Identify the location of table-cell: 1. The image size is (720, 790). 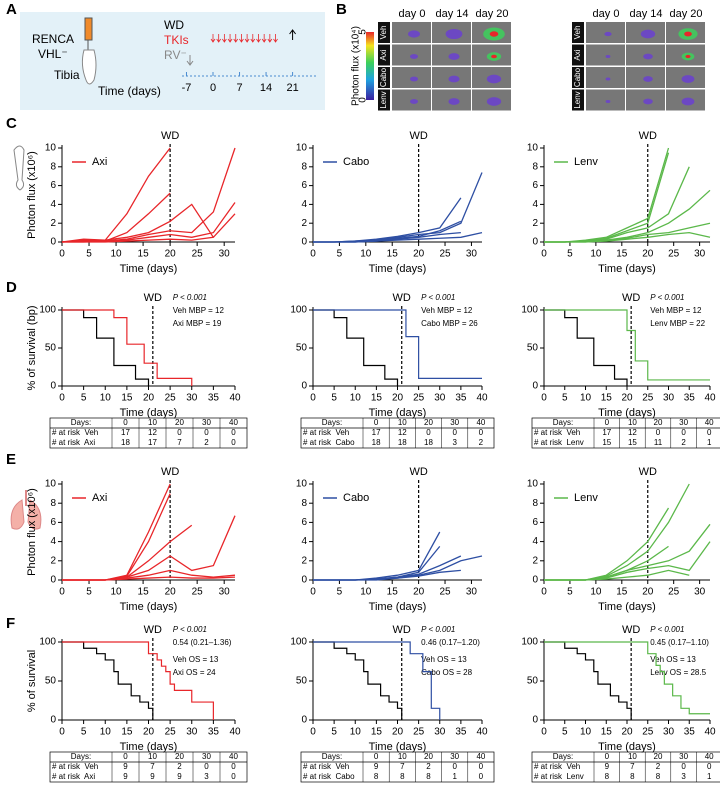
(454, 776).